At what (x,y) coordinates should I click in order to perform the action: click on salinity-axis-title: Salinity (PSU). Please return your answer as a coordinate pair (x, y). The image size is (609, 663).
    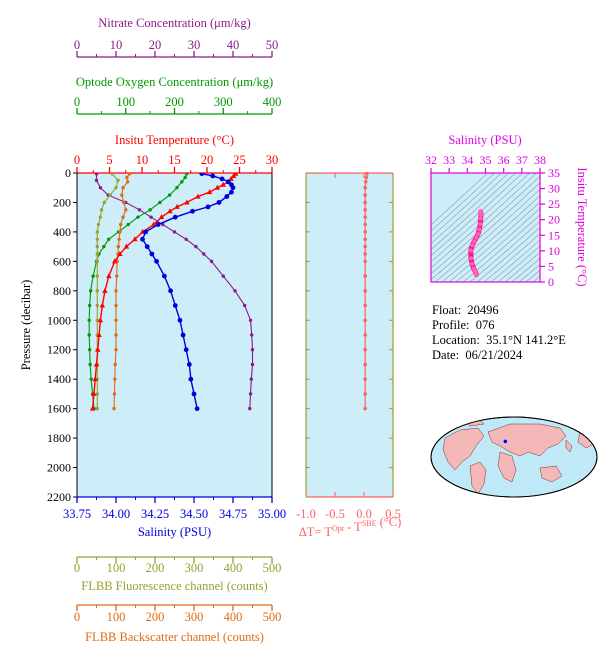
    Looking at the image, I should click on (174, 532).